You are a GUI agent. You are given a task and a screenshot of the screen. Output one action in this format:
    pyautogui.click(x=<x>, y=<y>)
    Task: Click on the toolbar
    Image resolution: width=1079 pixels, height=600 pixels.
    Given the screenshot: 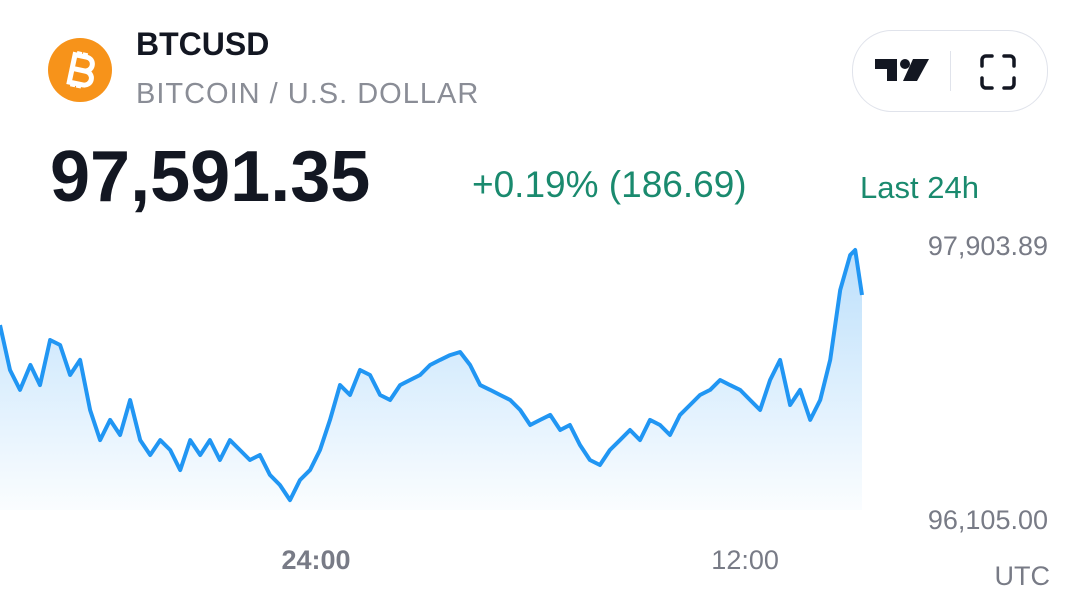 What is the action you would take?
    pyautogui.click(x=950, y=71)
    